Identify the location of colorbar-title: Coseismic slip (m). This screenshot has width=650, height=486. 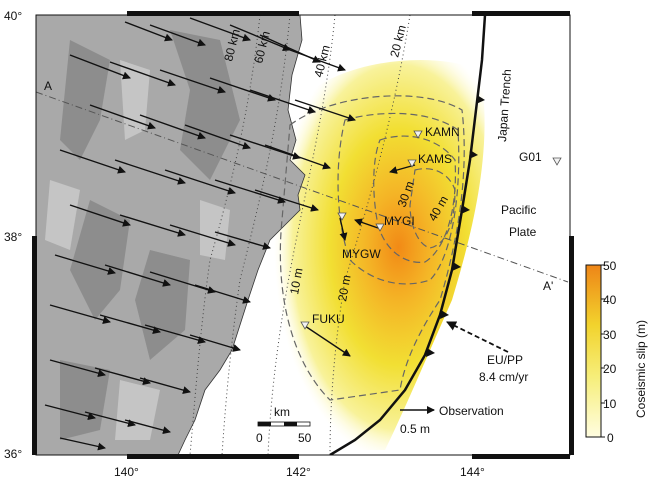
(641, 369).